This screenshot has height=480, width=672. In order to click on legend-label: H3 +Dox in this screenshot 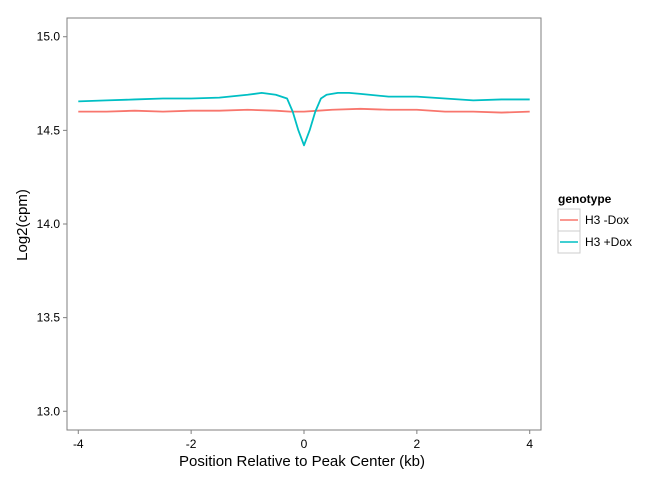, I will do `click(608, 242)`.